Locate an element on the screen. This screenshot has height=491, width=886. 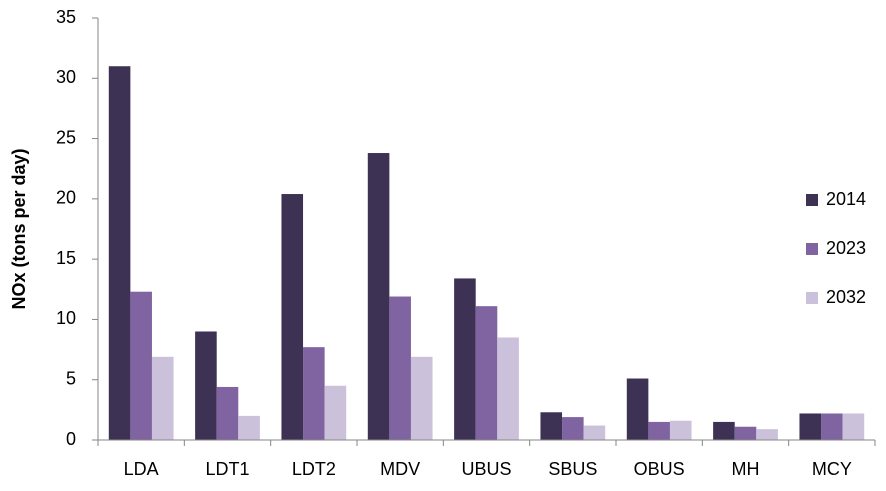
y-tick-label: 10 is located at coordinates (66, 318).